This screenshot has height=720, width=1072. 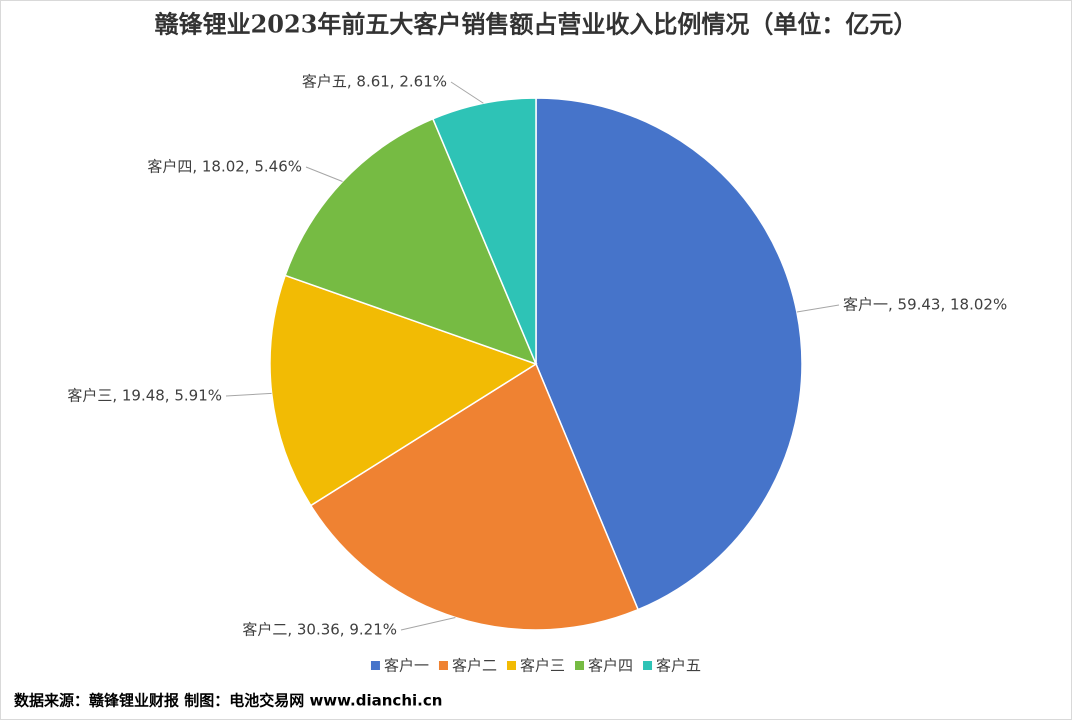 What do you see at coordinates (144, 396) in the screenshot?
I see `data-label: 客户三, 19.48, 5.91%` at bounding box center [144, 396].